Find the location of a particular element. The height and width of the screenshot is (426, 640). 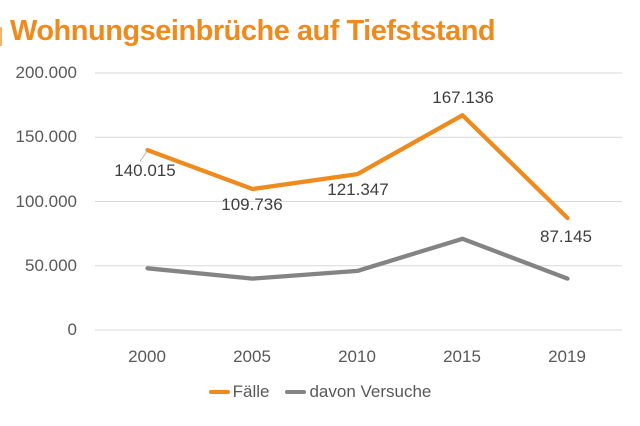

data-label: 167.136 is located at coordinates (463, 97).